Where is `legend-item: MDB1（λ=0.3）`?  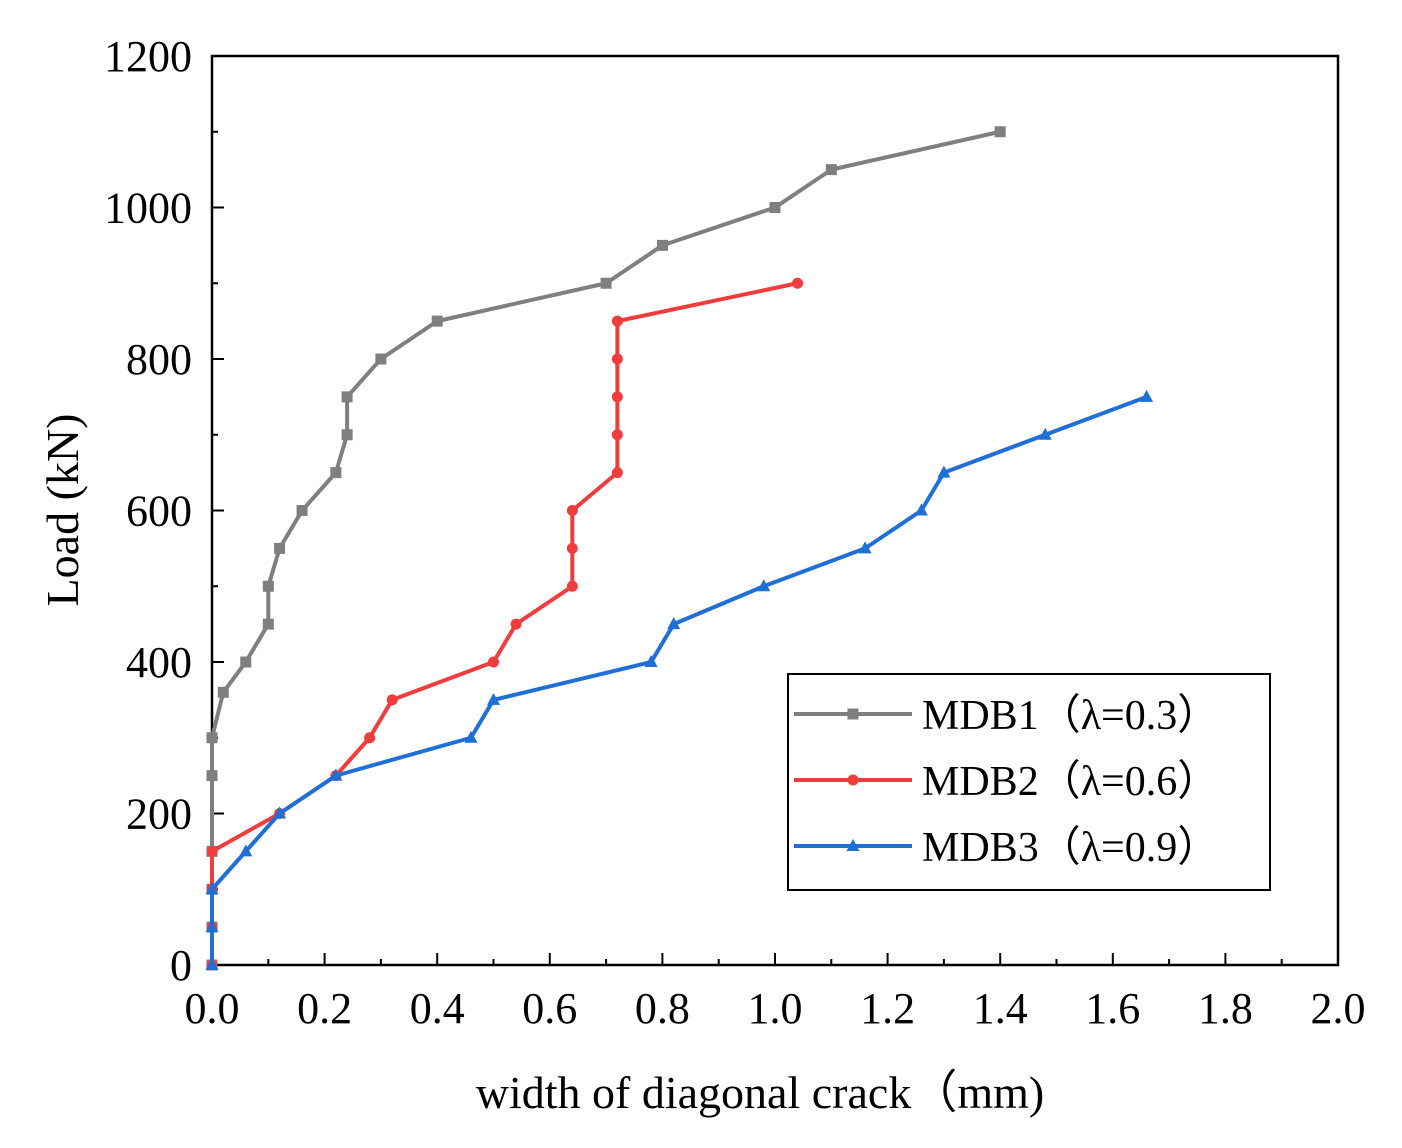
legend-item: MDB1（λ=0.3） is located at coordinates (1006, 716).